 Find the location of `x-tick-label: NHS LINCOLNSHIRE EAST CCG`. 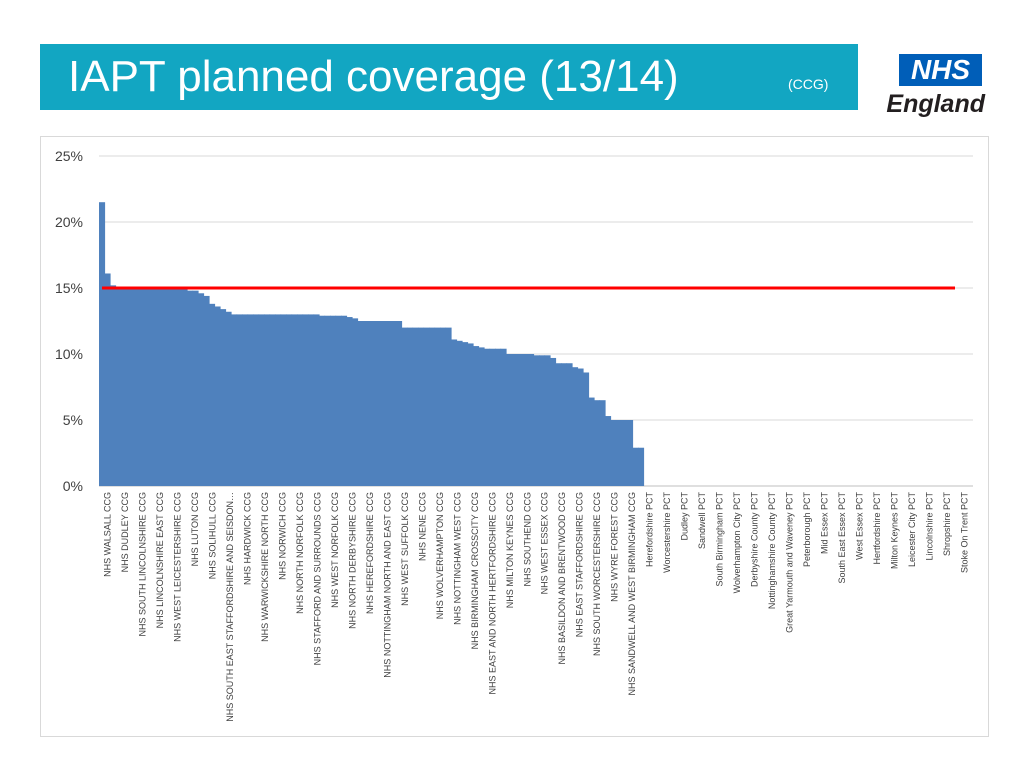

x-tick-label: NHS LINCOLNSHIRE EAST CCG is located at coordinates (160, 560).